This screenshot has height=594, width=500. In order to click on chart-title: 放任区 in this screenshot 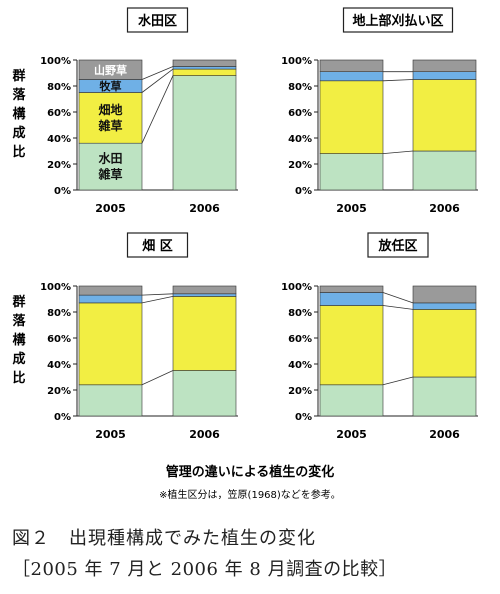, I will do `click(397, 246)`.